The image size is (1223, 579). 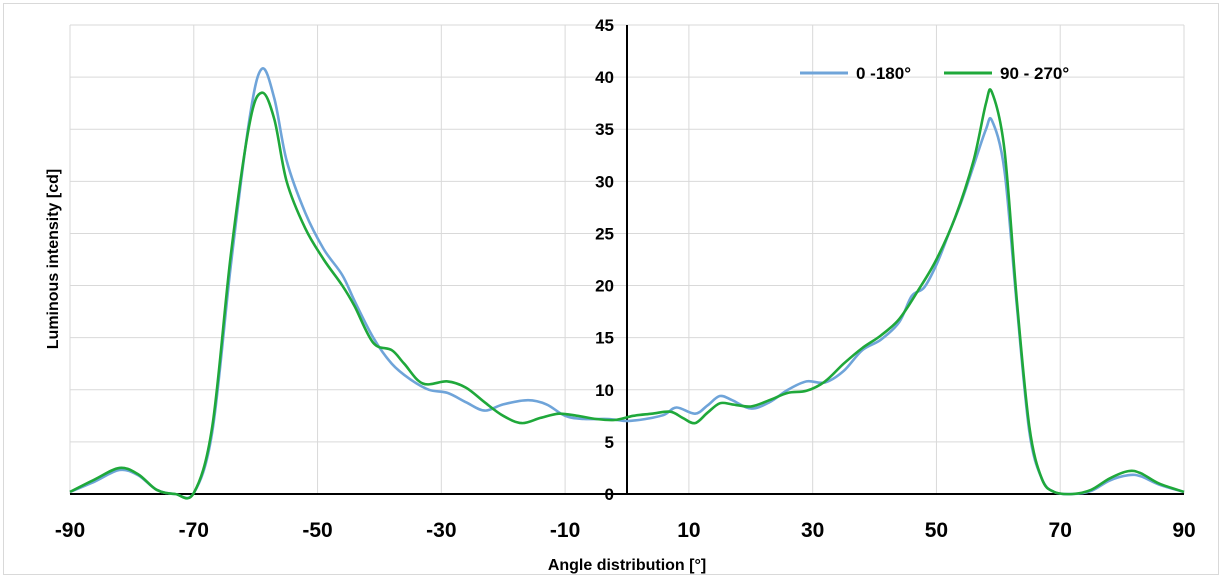 I want to click on x-tick-label--30: -30, so click(x=441, y=530).